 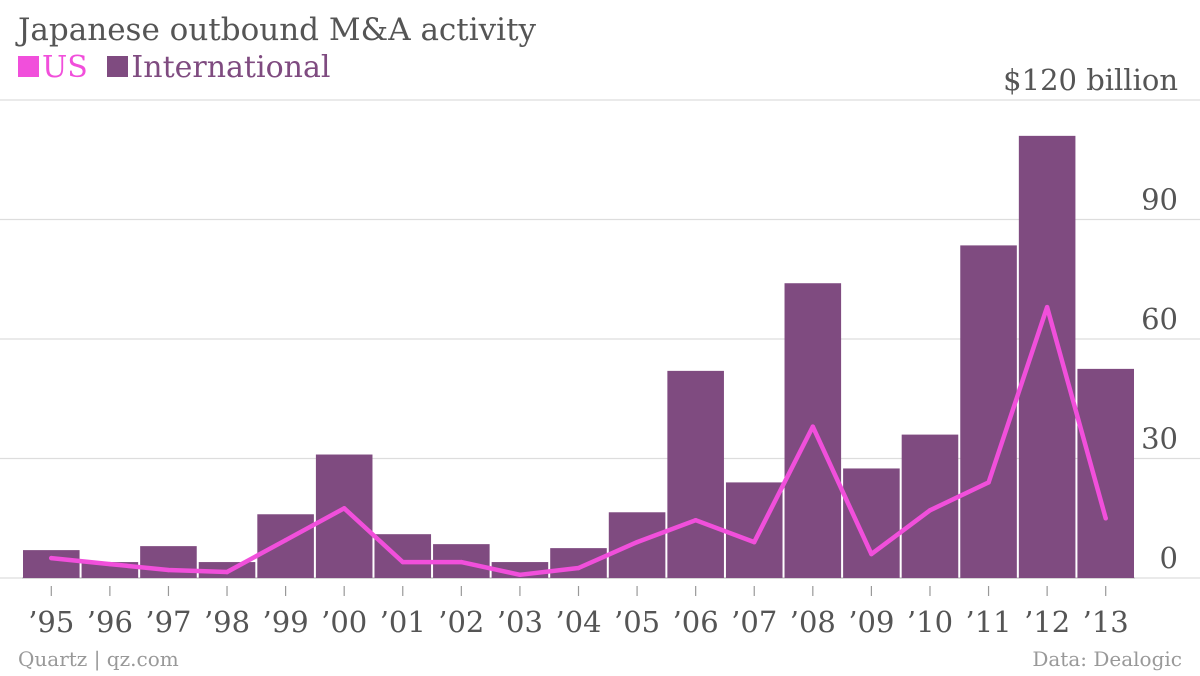 What do you see at coordinates (344, 622) in the screenshot?
I see `x-tick-label: ’00` at bounding box center [344, 622].